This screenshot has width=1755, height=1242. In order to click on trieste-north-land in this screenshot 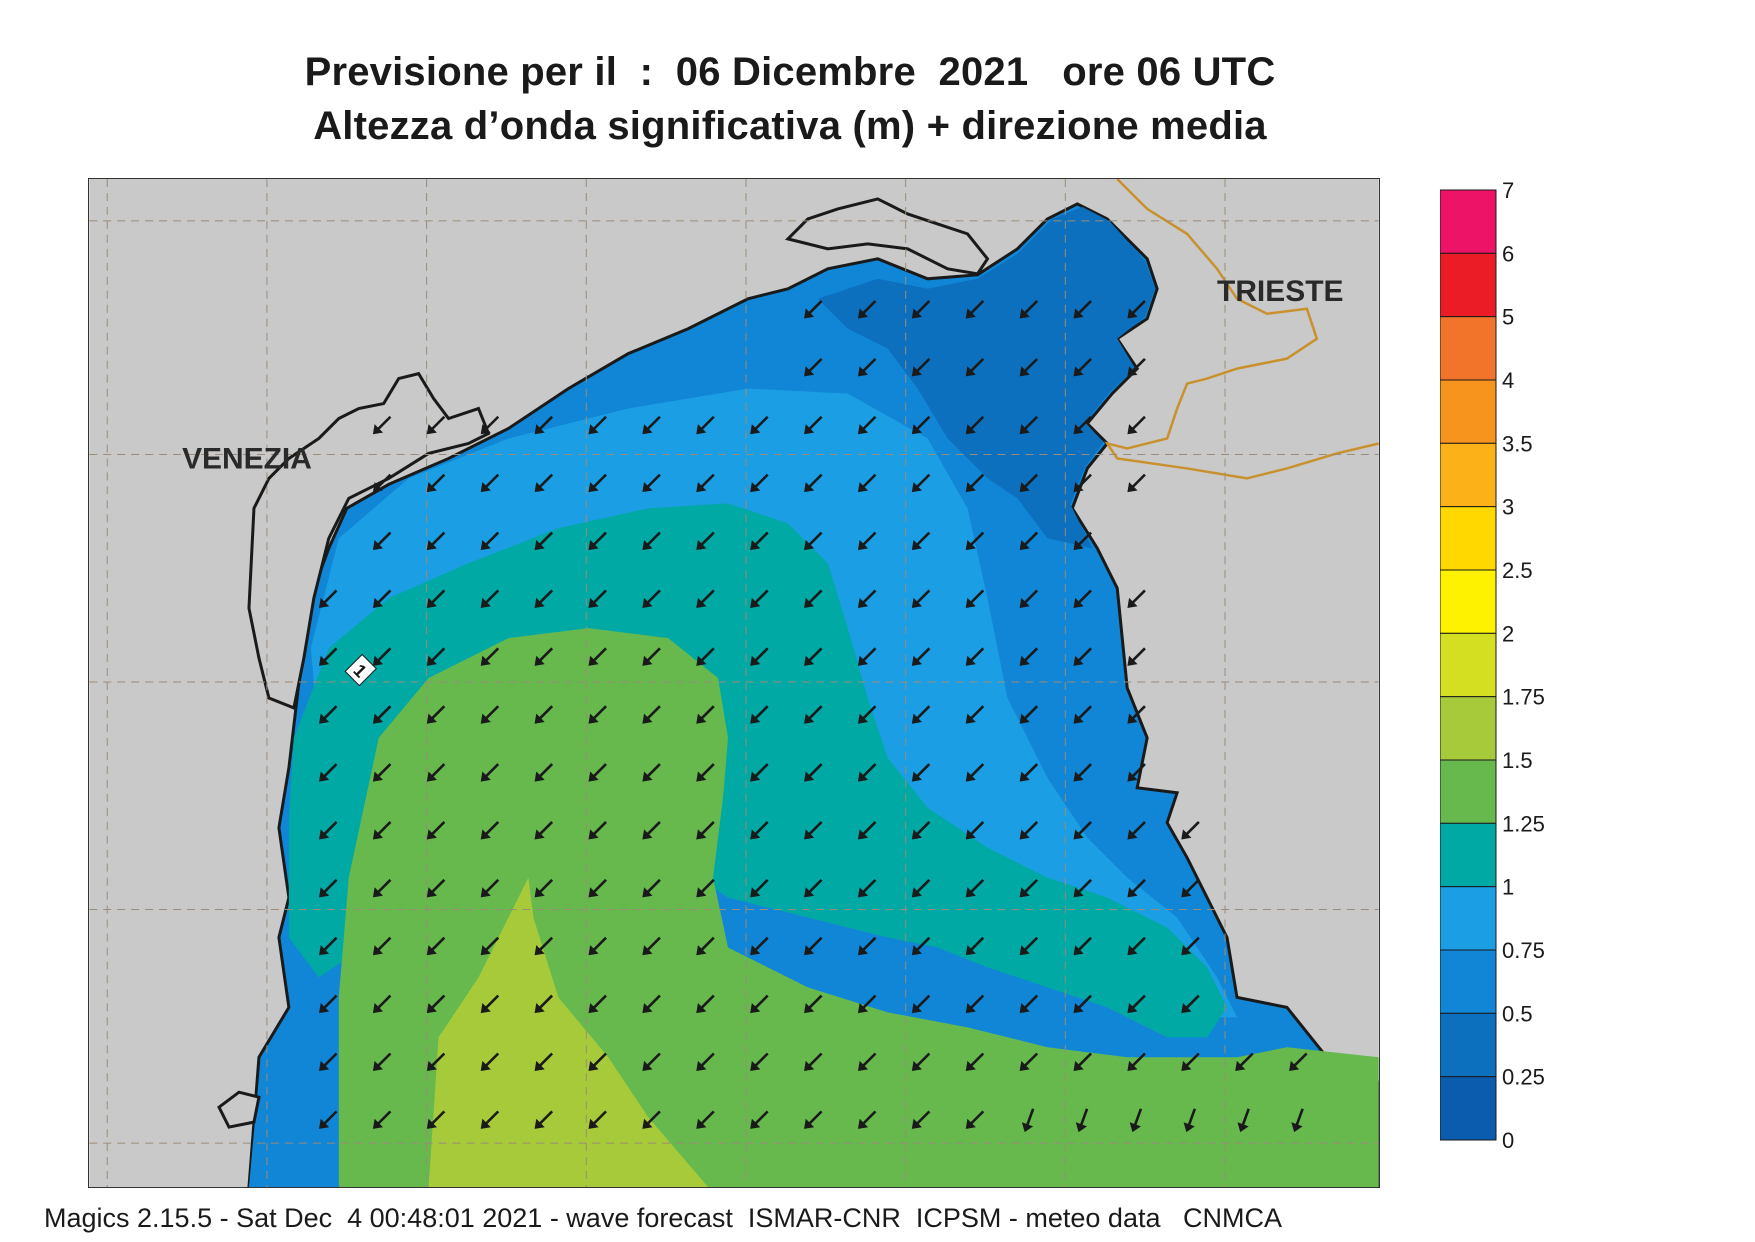, I will do `click(887, 236)`.